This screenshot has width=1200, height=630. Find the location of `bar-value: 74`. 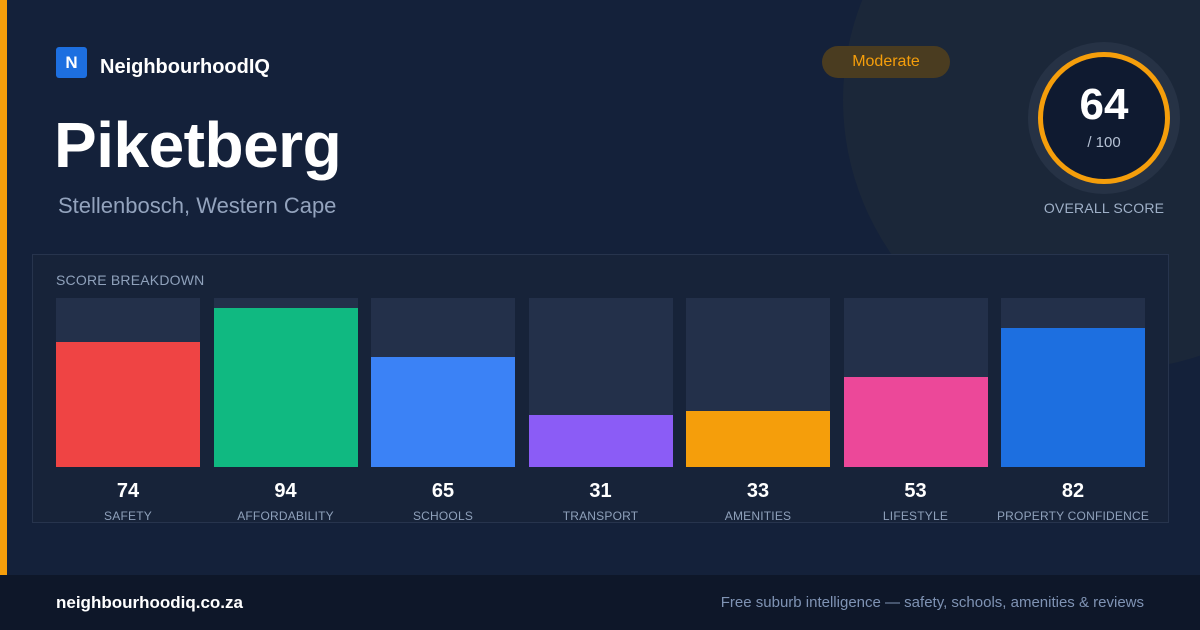

bar-value: 74 is located at coordinates (128, 491).